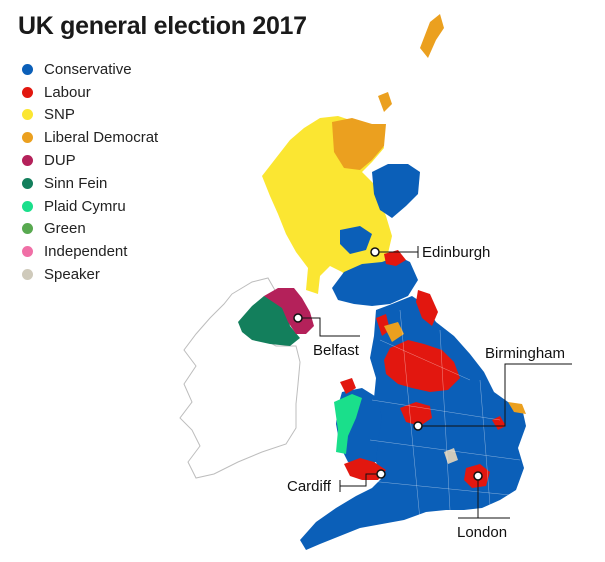  I want to click on legend-label-plaid-cymru: Plaid Cymru, so click(85, 206).